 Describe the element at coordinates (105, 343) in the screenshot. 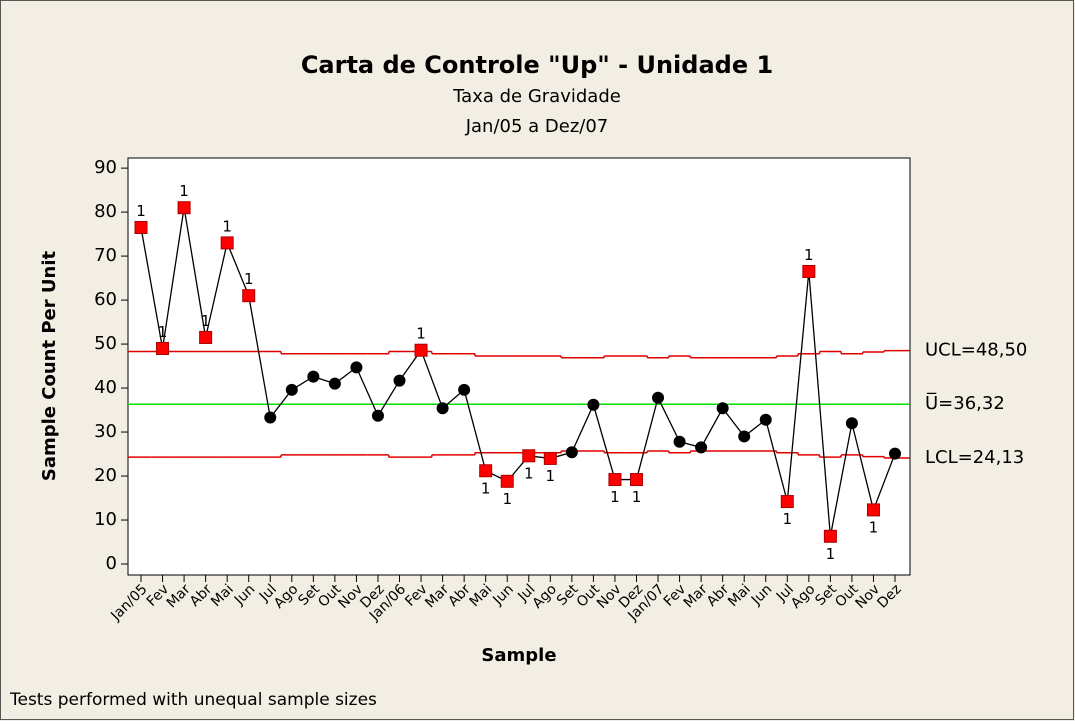

I see `y-tick-label: 50` at that location.